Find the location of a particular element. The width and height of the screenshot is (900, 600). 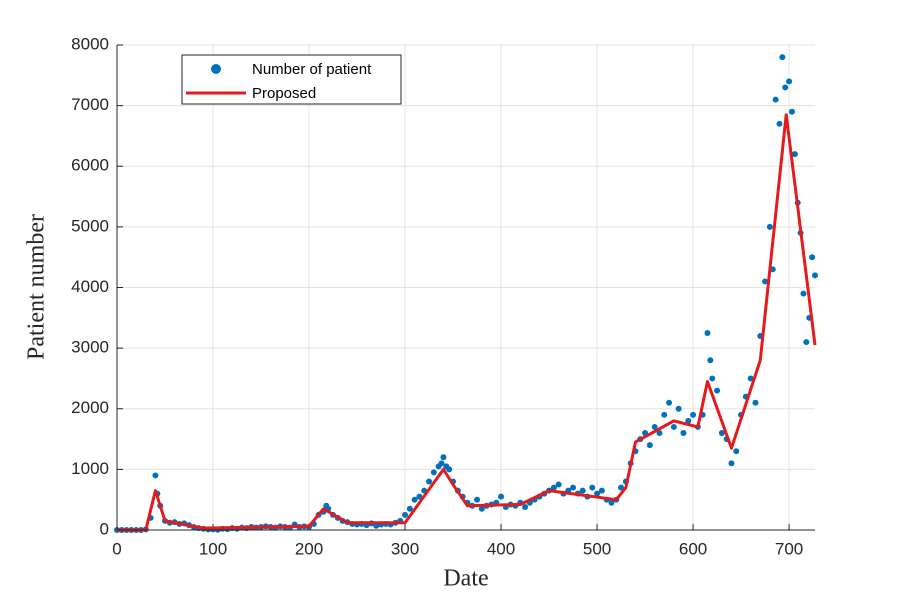

x-tick-label: 100 is located at coordinates (213, 548).